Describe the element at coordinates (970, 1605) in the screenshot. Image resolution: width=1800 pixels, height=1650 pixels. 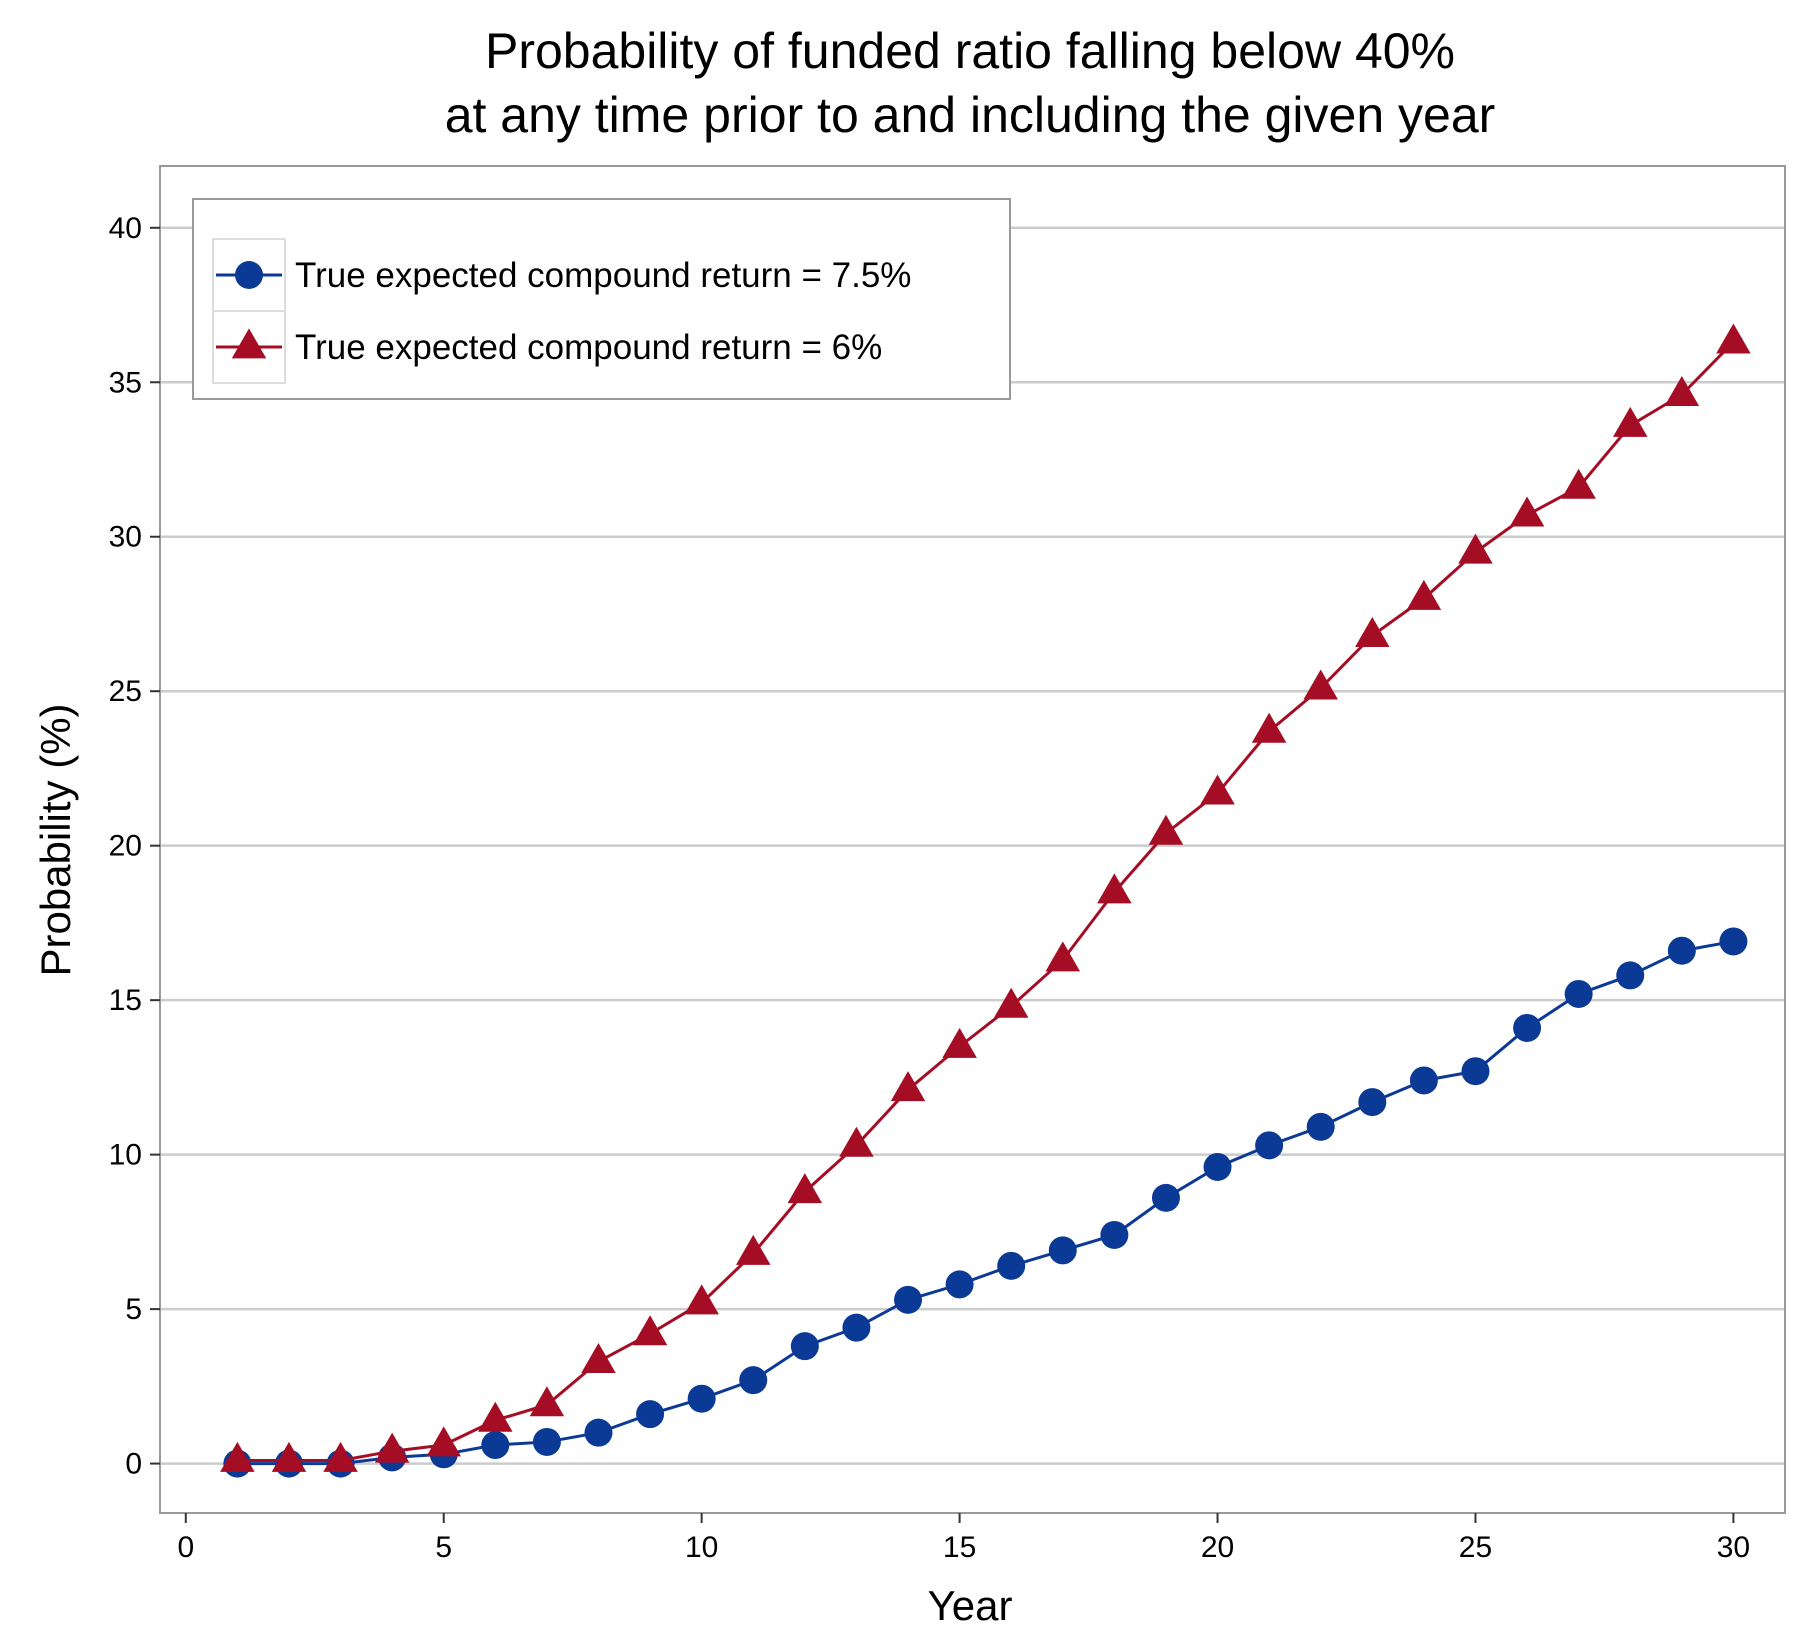
I see `x-axis-title: Year` at that location.